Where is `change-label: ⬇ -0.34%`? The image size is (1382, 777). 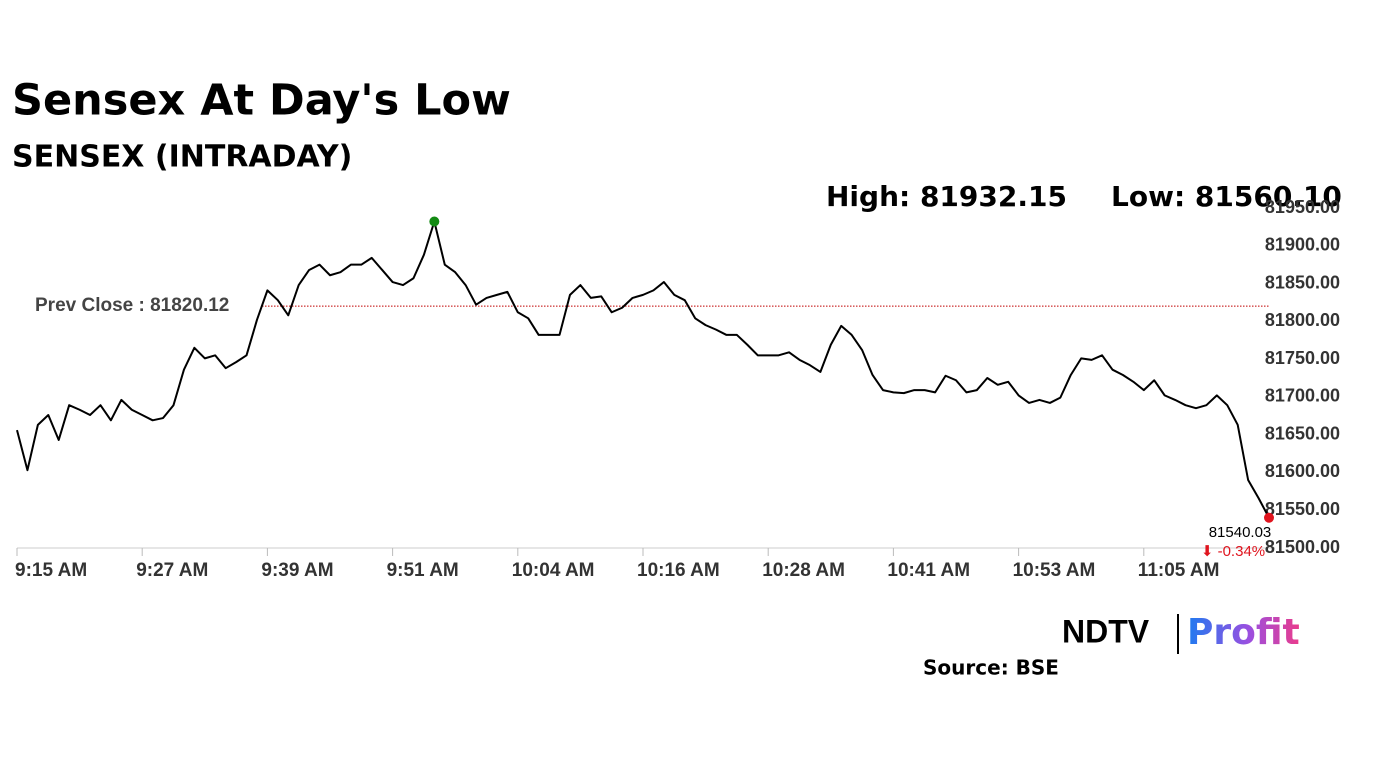
change-label: ⬇ -0.34% is located at coordinates (1233, 551).